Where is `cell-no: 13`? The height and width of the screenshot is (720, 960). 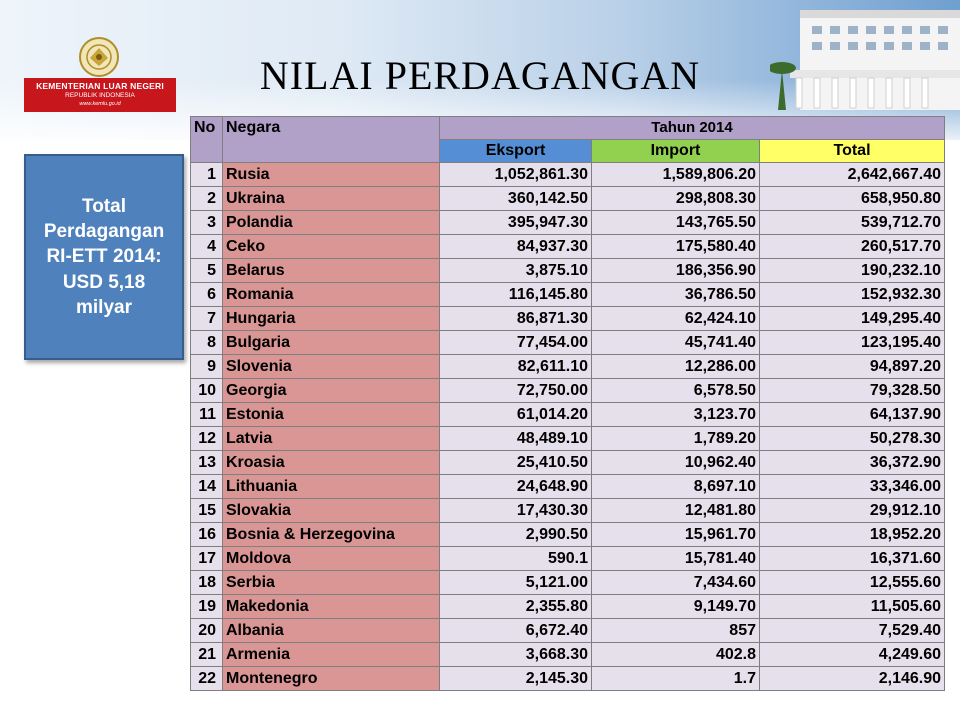 cell-no: 13 is located at coordinates (206, 462).